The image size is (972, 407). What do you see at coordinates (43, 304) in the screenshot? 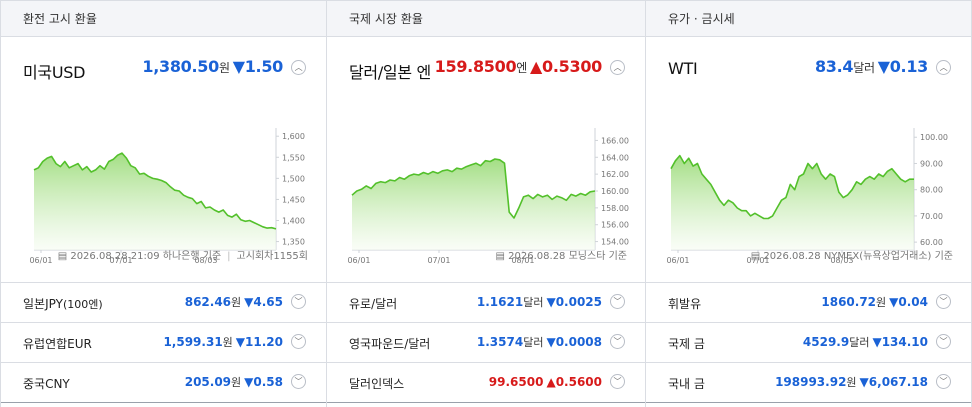
I see `row-label-text: 일본JPY` at bounding box center [43, 304].